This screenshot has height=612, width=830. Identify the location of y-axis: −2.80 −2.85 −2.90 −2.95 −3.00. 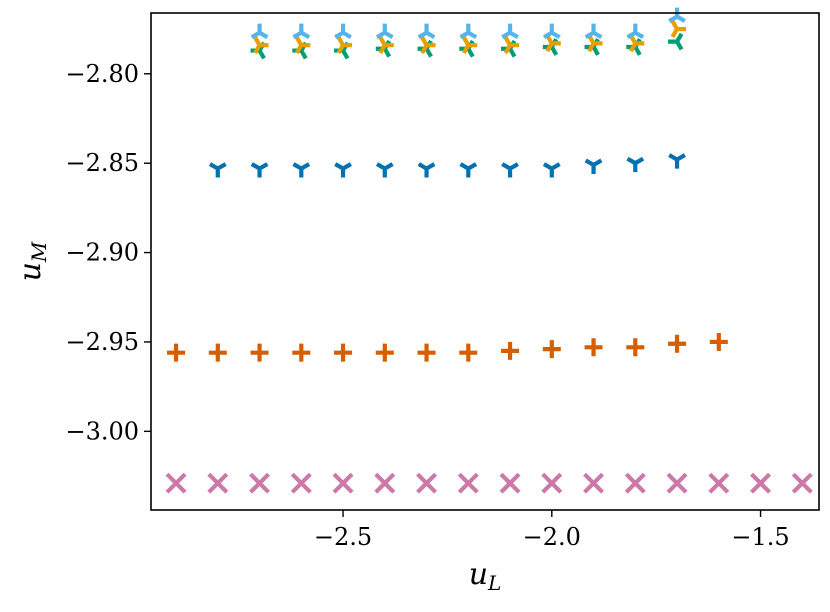
(108, 252).